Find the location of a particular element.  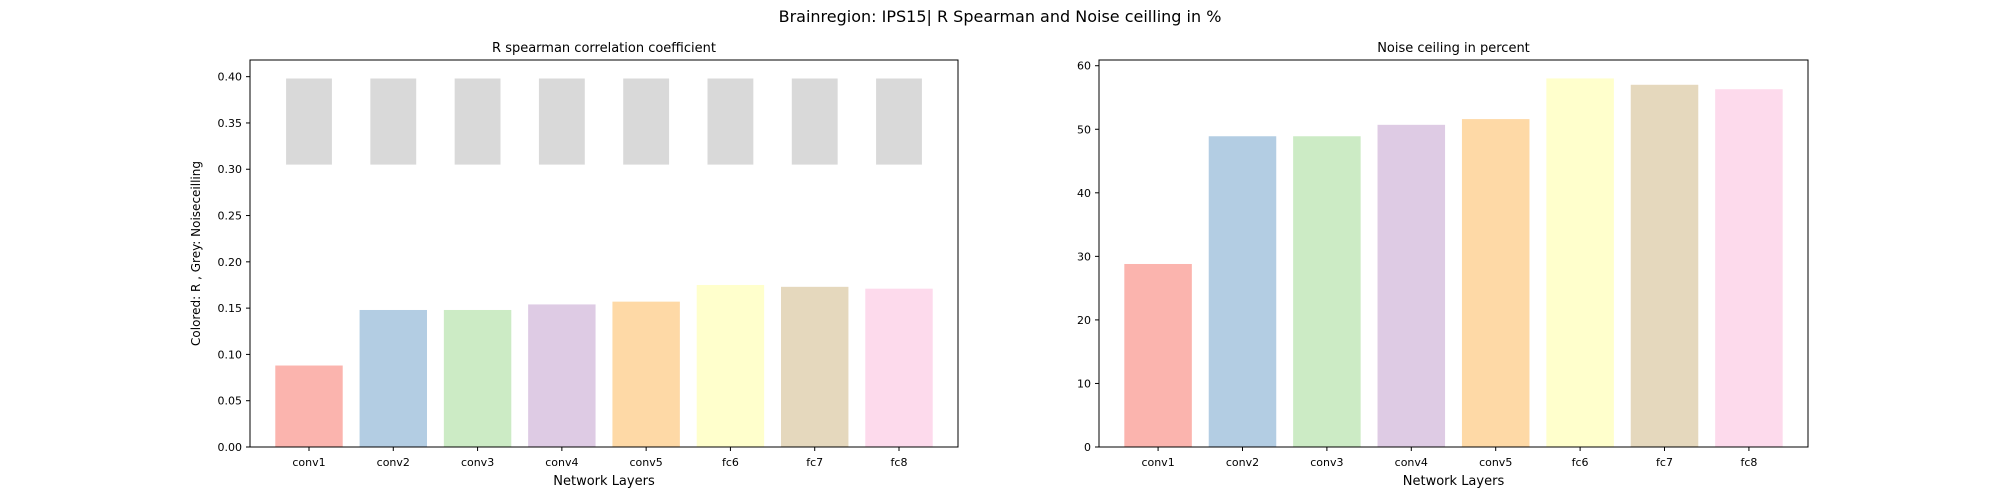

y-tick-label: 50 is located at coordinates (1084, 129).